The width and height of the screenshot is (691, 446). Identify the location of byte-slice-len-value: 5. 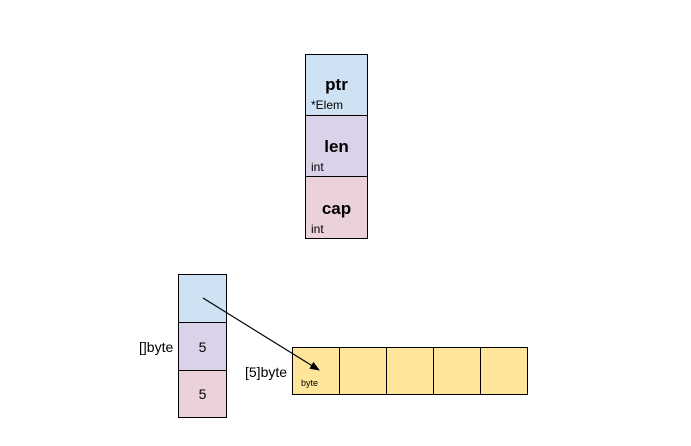
(202, 346).